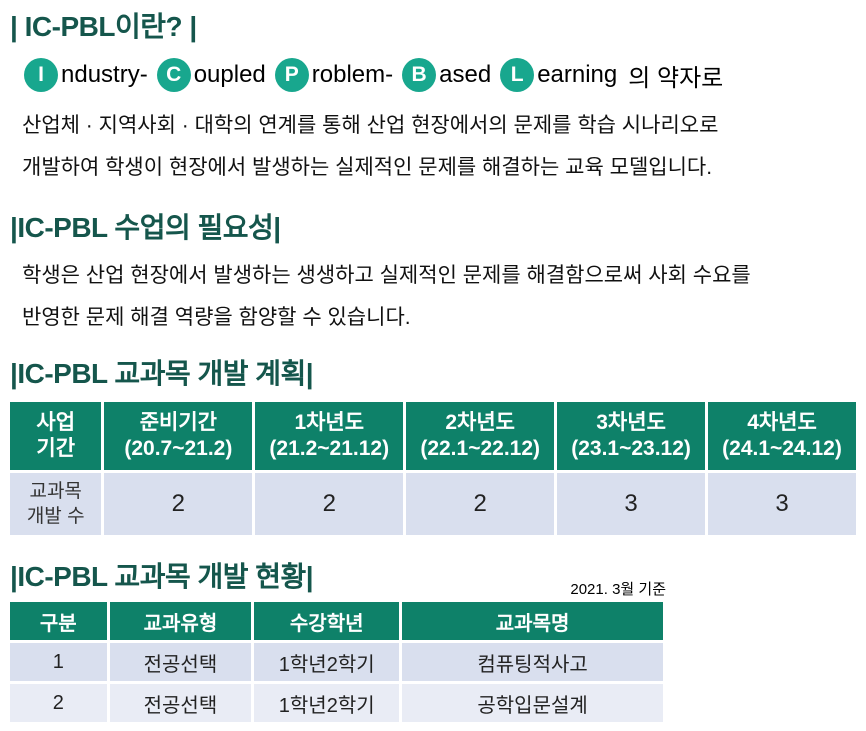 Image resolution: width=866 pixels, height=731 pixels. What do you see at coordinates (56, 436) in the screenshot?
I see `plan-corner-cell: 사업 기간` at bounding box center [56, 436].